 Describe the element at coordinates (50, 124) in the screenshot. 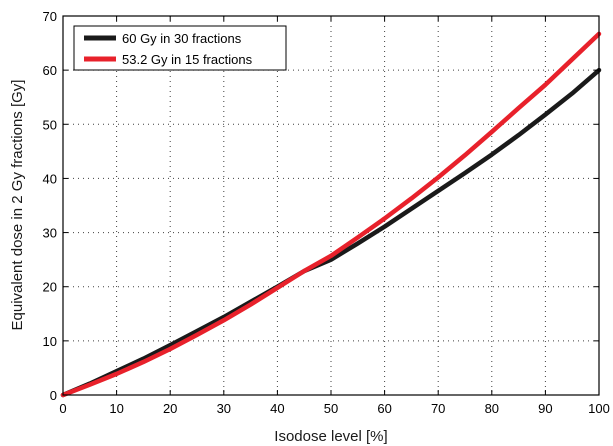

I see `y-tick-label: 50` at that location.